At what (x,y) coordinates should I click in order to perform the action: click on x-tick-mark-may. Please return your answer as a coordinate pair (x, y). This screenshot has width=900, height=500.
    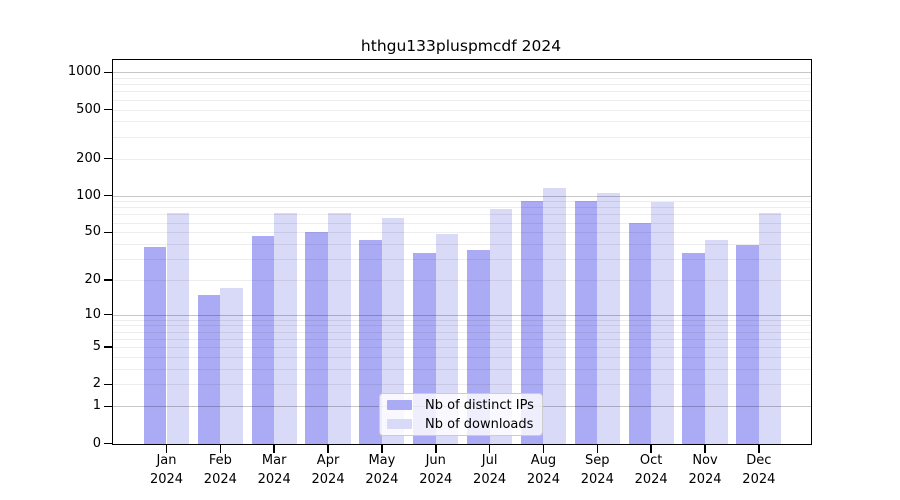
    Looking at the image, I should click on (382, 449).